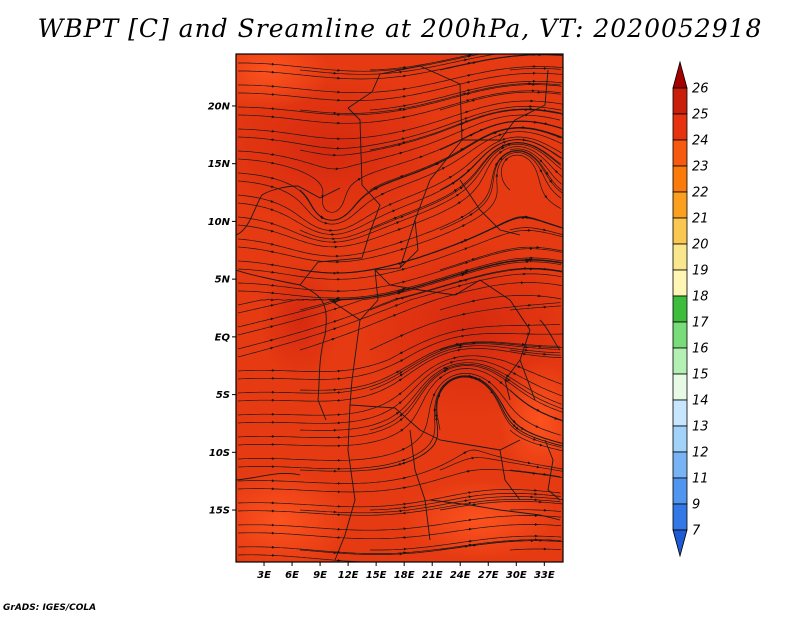  Describe the element at coordinates (700, 245) in the screenshot. I see `colorbar-label: 20` at that location.